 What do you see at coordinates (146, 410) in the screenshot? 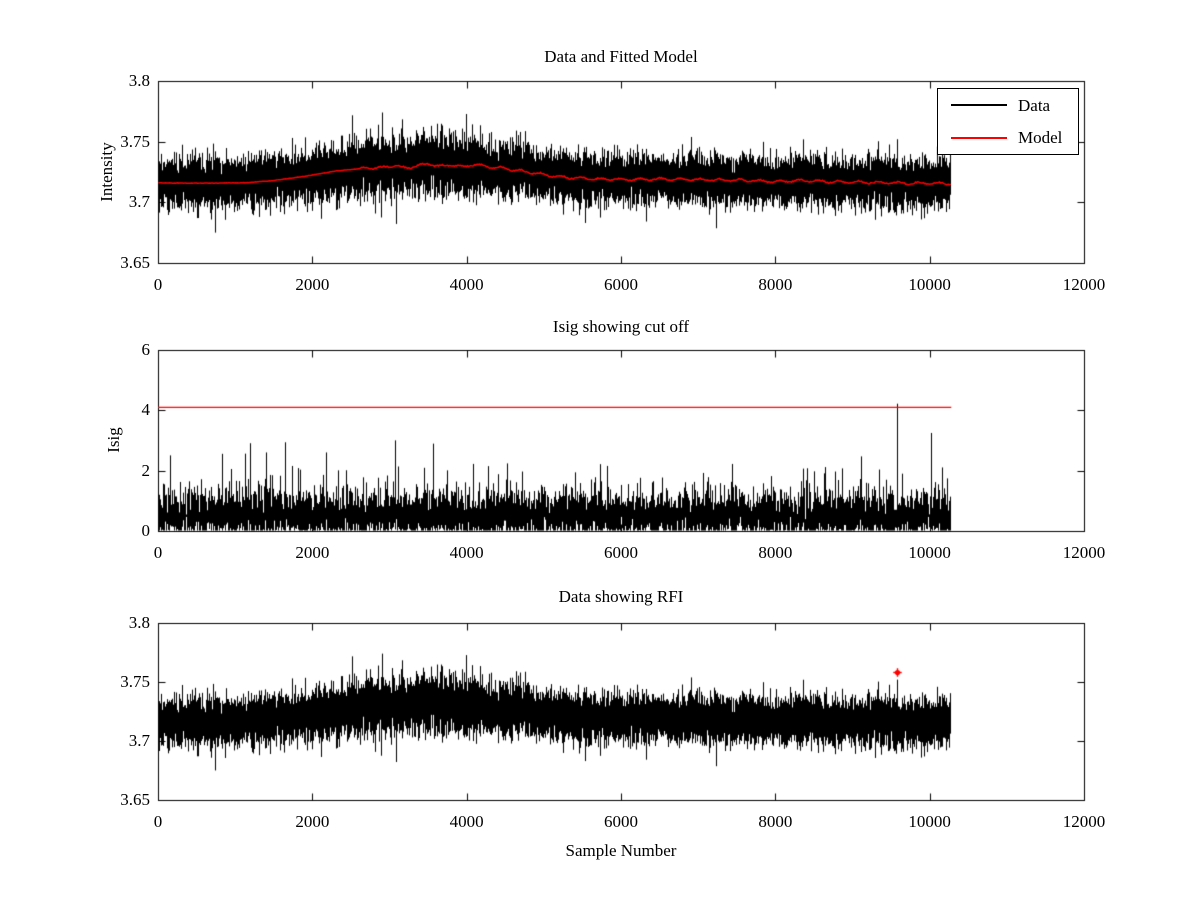
I see `y-tick-label: 4` at bounding box center [146, 410].